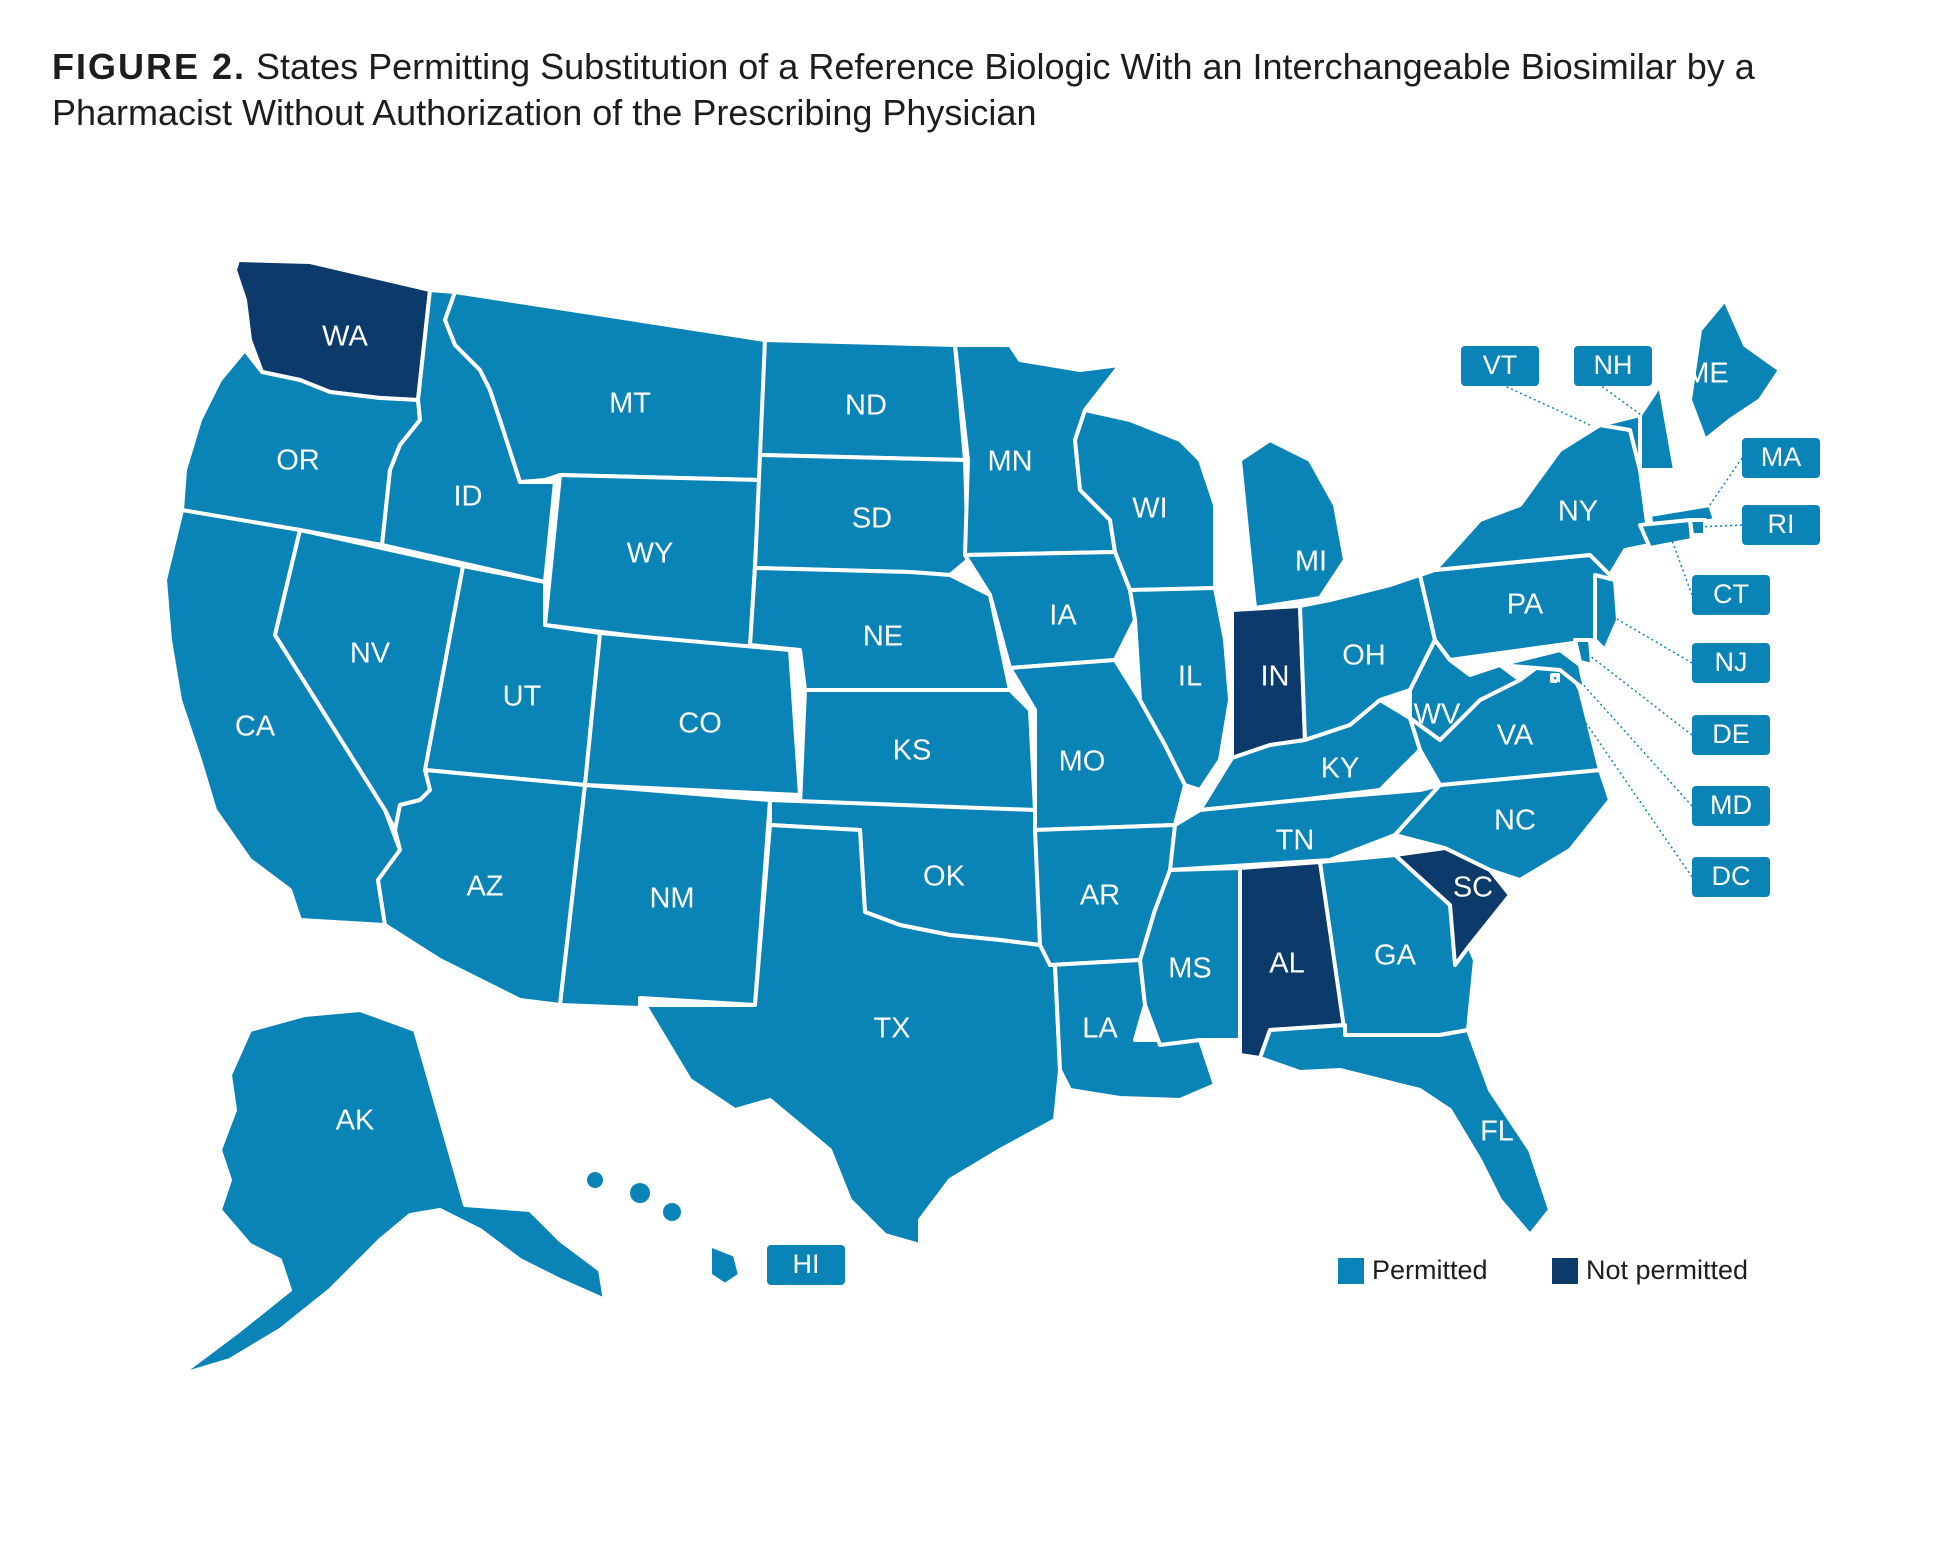  I want to click on label-sc: SC, so click(1473, 888).